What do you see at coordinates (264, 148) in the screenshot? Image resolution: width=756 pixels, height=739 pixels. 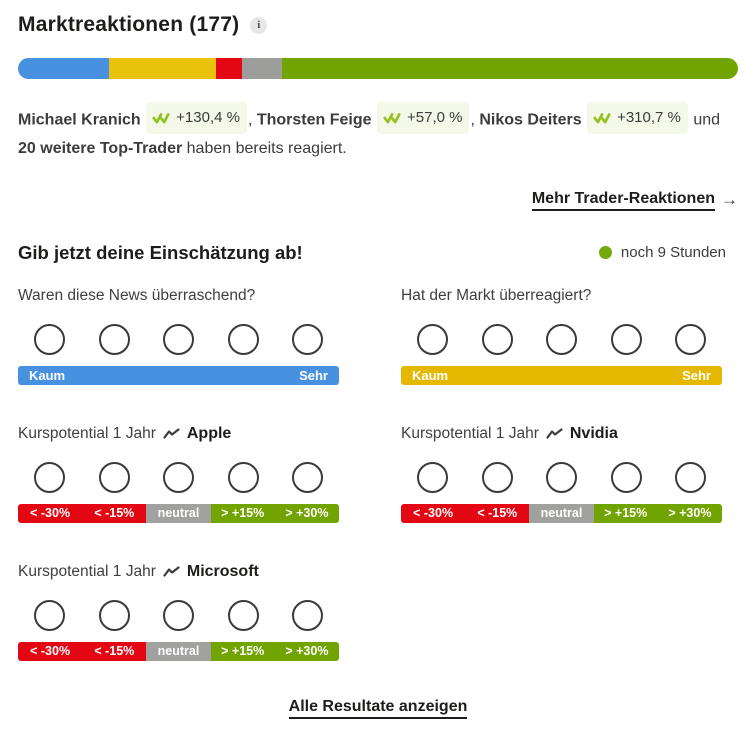 I see `reacted-text: haben bereits reagiert.` at bounding box center [264, 148].